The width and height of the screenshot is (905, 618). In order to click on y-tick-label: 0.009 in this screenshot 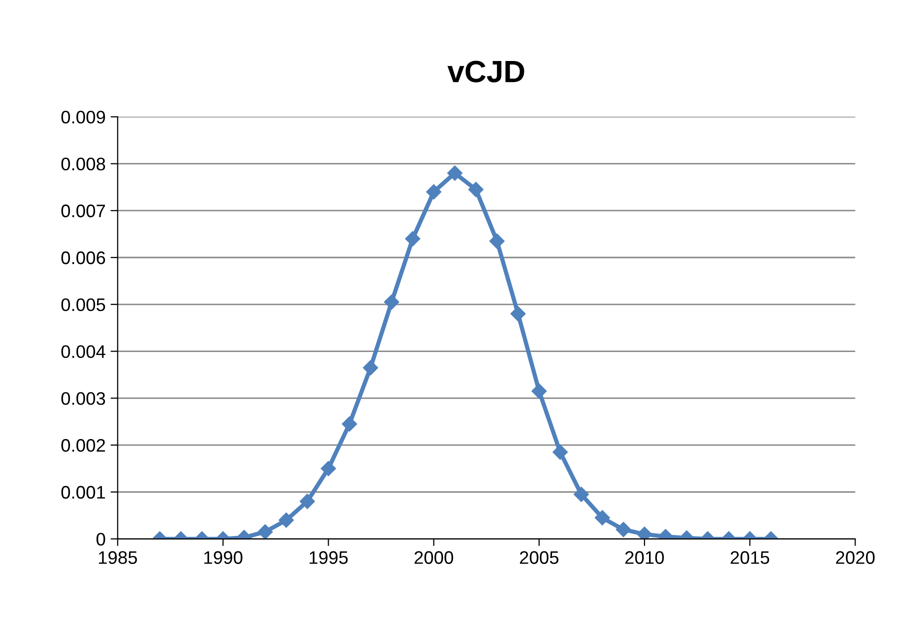, I will do `click(83, 117)`.